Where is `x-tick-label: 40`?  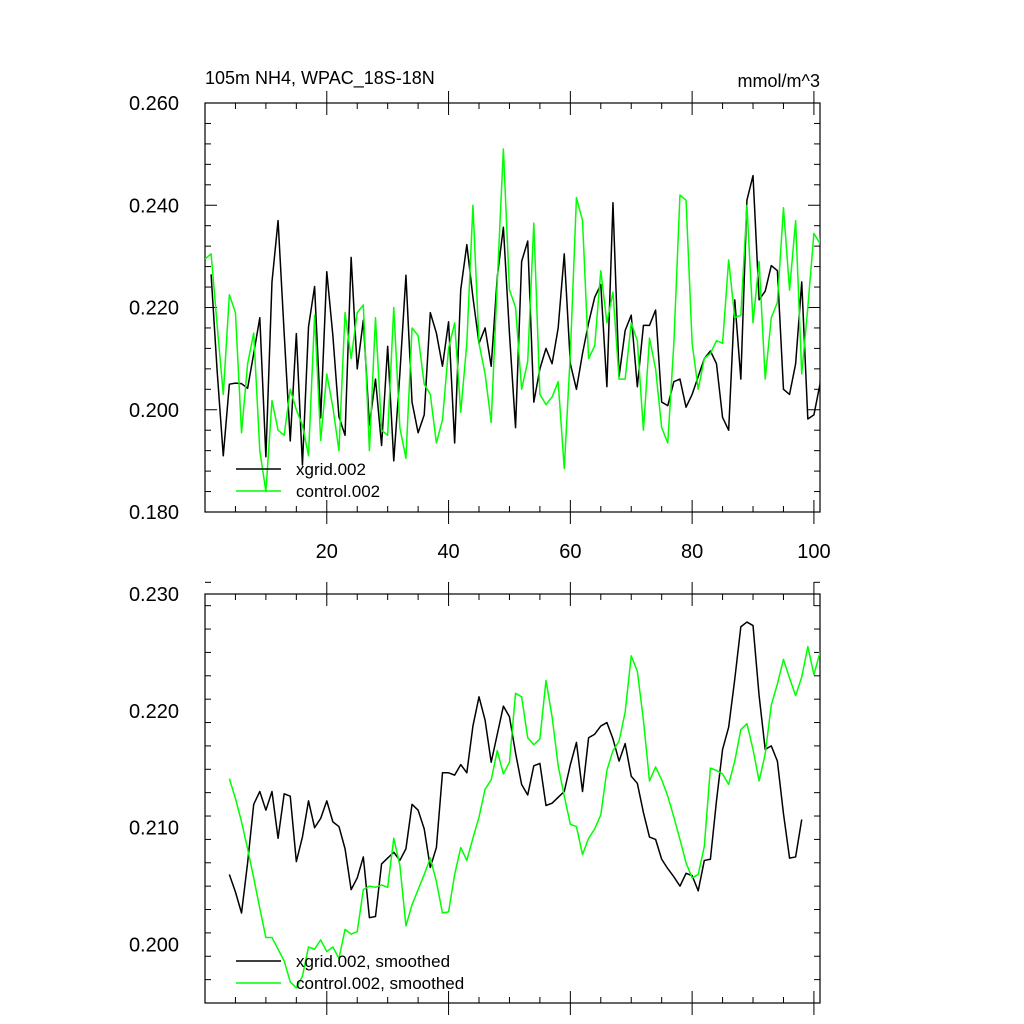
x-tick-label: 40 is located at coordinates (448, 552).